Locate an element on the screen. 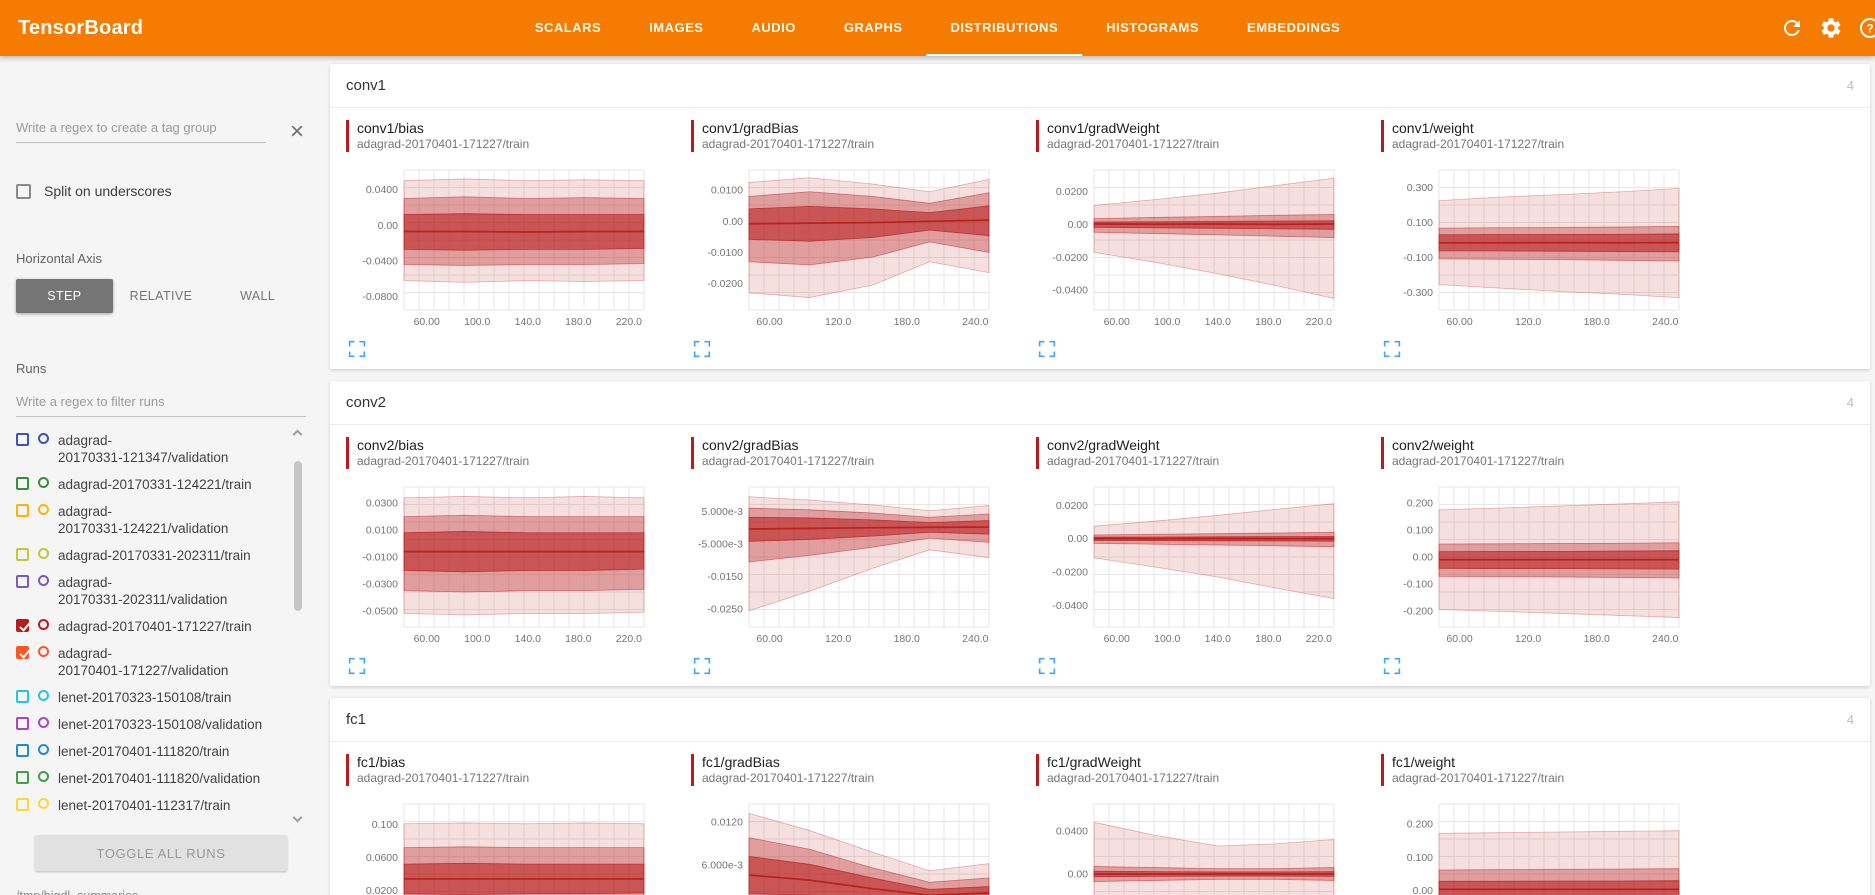  run-item: lenet-20170323-150108/train is located at coordinates (150, 697).